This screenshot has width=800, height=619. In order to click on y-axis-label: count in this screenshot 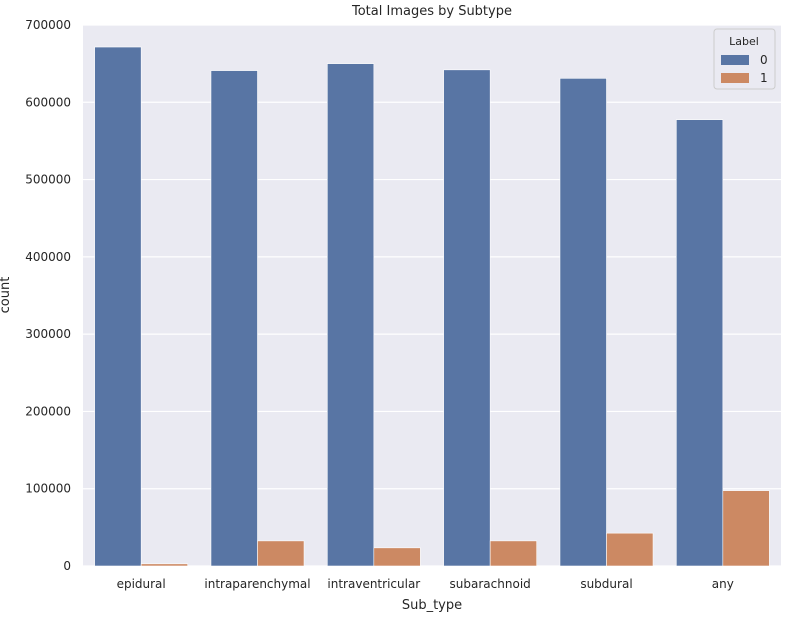, I will do `click(6, 295)`.